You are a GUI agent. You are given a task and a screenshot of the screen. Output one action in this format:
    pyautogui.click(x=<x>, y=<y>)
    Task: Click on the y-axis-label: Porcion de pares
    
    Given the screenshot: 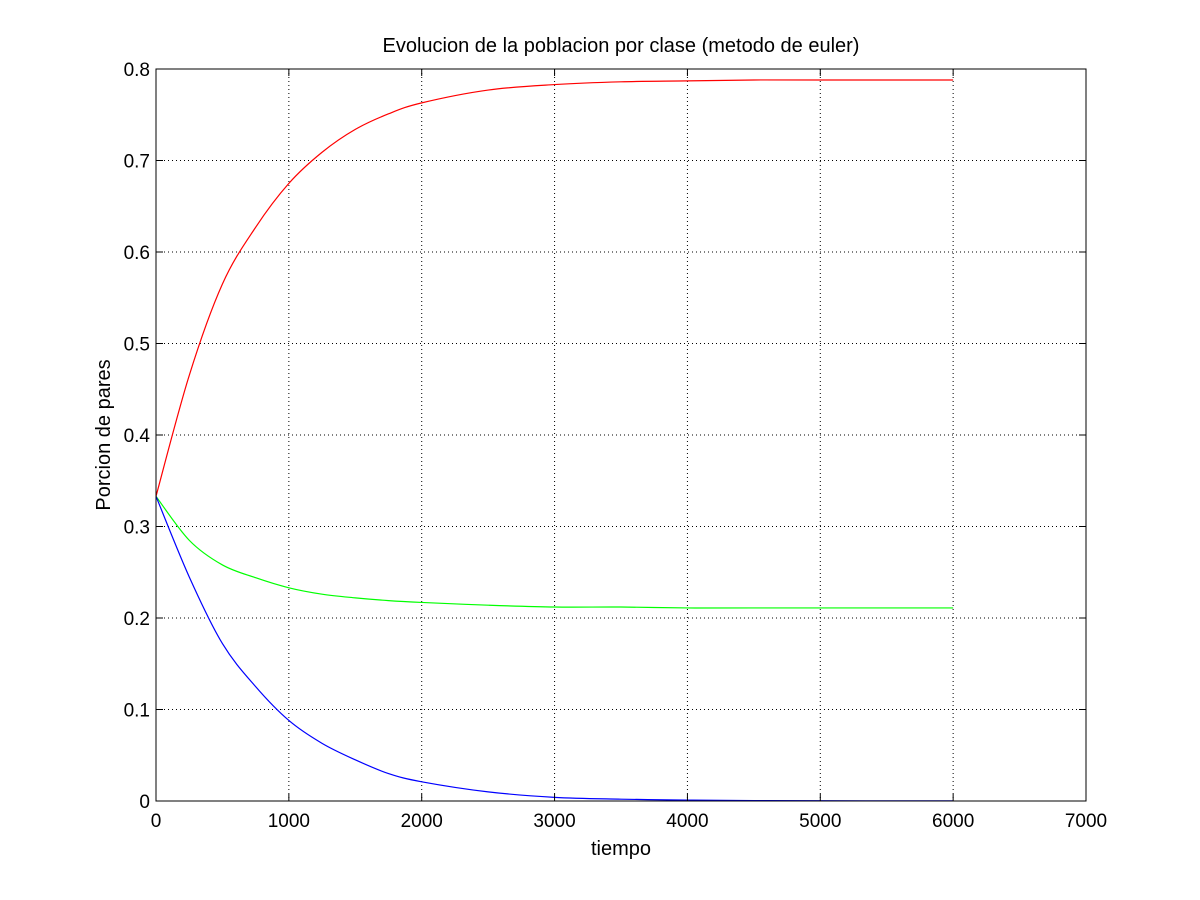 What is the action you would take?
    pyautogui.click(x=104, y=434)
    